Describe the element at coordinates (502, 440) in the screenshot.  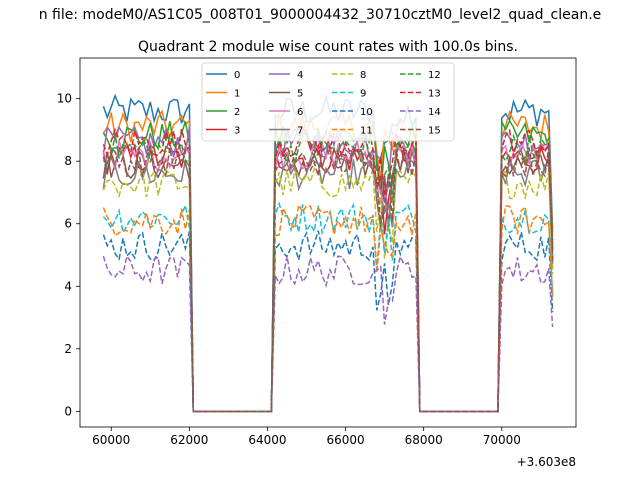
I see `x-tick-label: 70000` at that location.